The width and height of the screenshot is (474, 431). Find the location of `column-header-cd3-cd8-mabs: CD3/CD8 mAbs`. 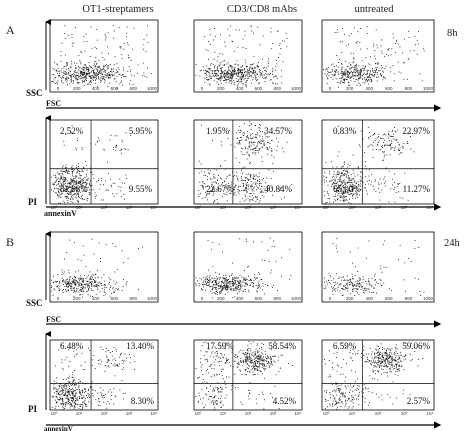

column-header-cd3-cd8-mabs: CD3/CD8 mAbs is located at coordinates (262, 9).